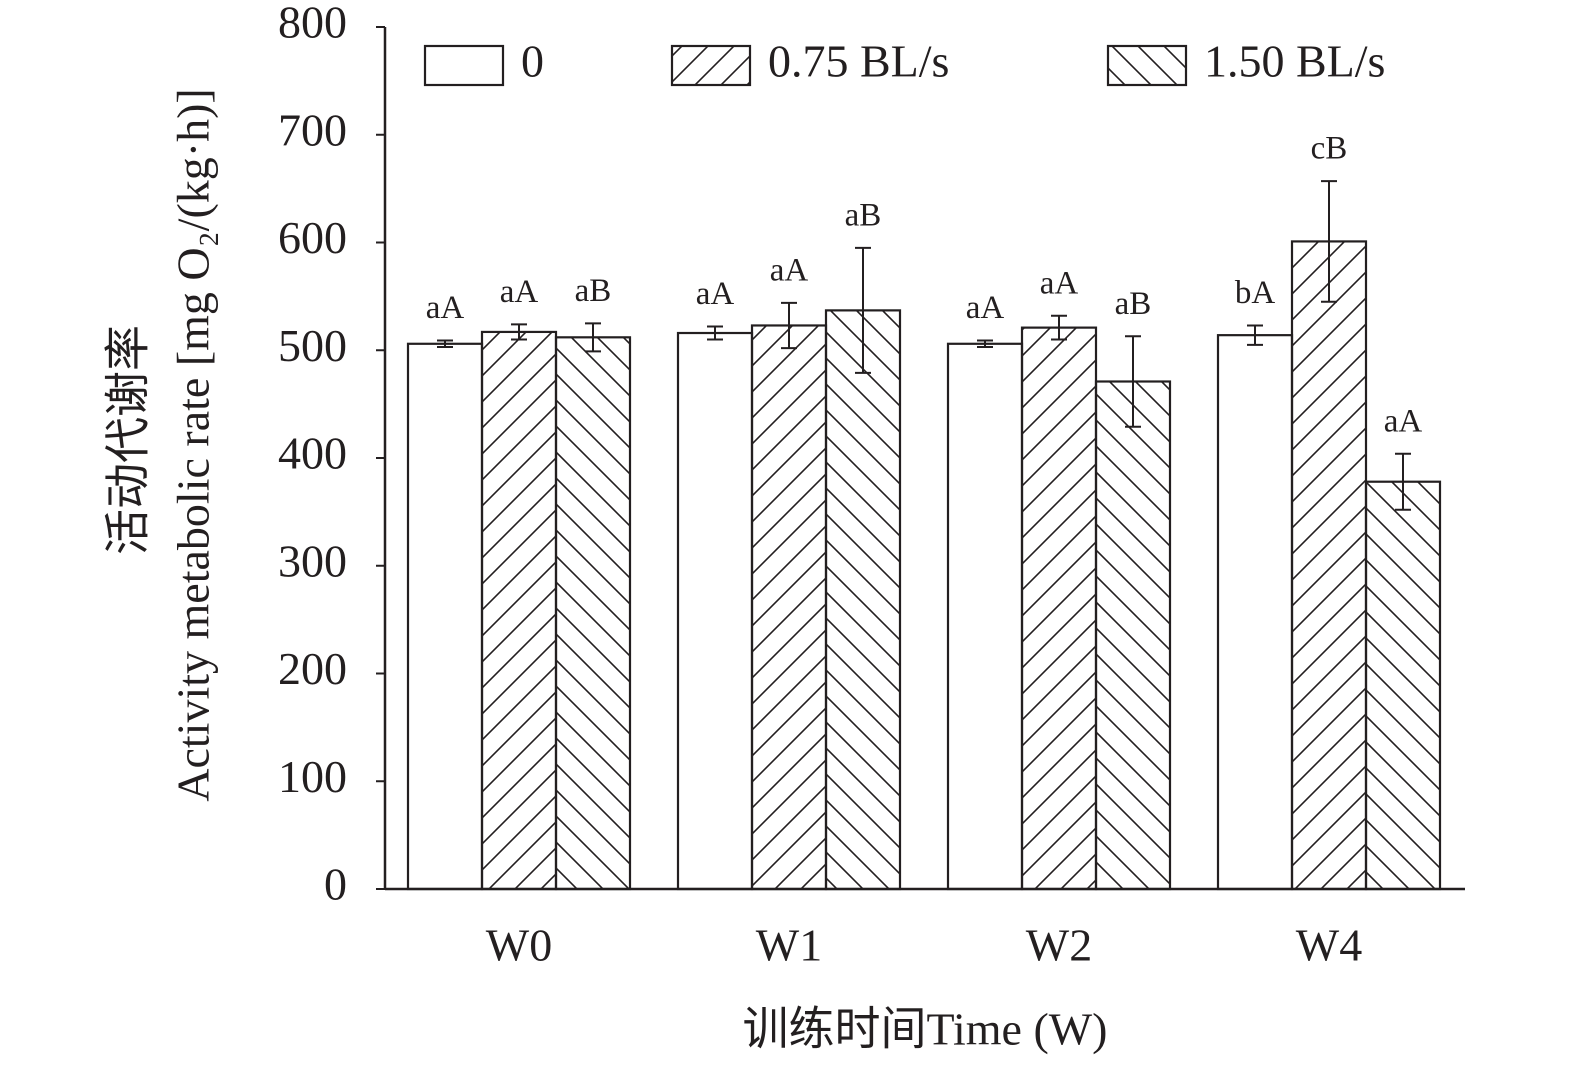 This screenshot has height=1072, width=1575. What do you see at coordinates (789, 945) in the screenshot?
I see `x-tick-label: W1` at bounding box center [789, 945].